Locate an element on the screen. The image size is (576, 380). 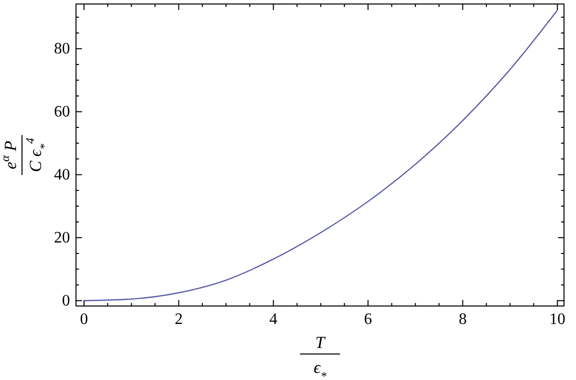
y-tick-label: 20 is located at coordinates (62, 238).